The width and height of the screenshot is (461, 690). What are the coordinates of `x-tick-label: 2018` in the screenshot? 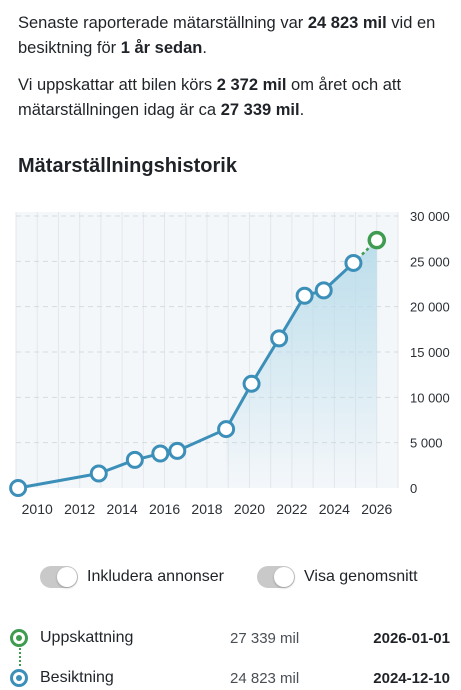 It's located at (206, 509).